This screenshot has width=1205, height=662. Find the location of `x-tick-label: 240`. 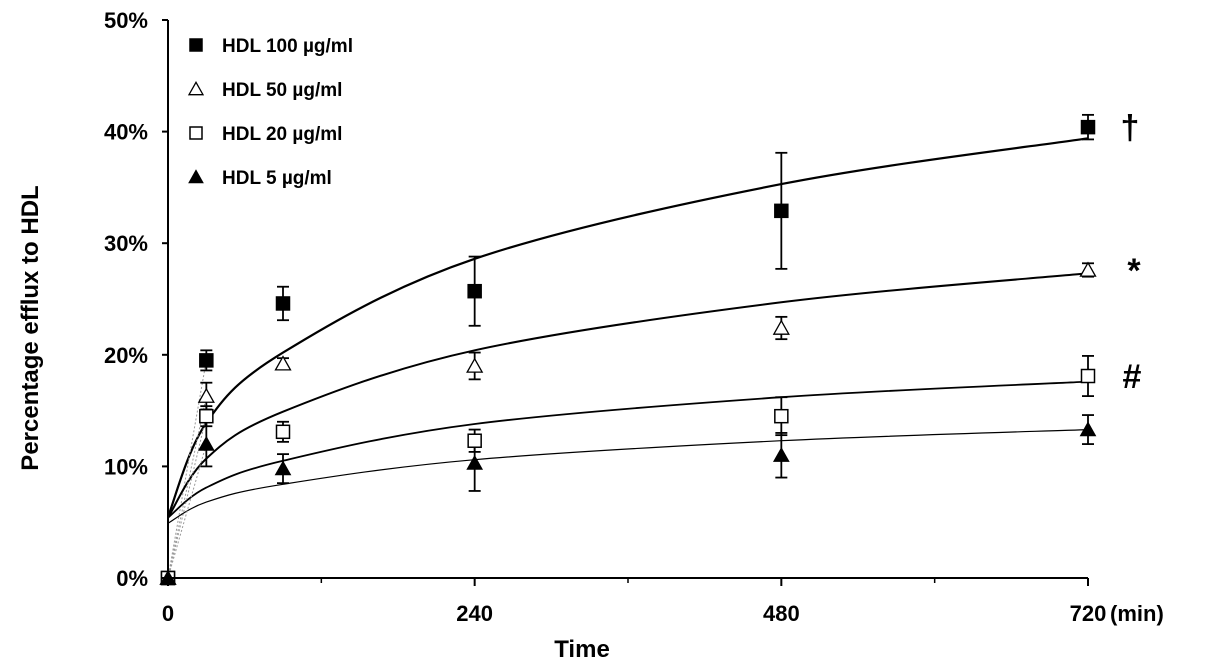

x-tick-label: 240 is located at coordinates (474, 613).